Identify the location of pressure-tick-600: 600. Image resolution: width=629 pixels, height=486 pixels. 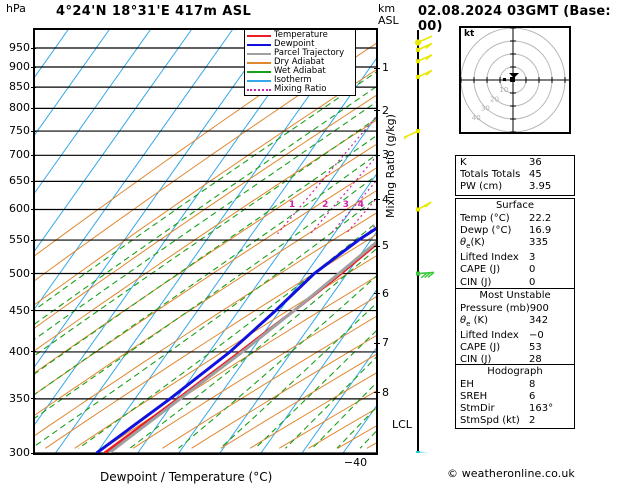
(19, 209).